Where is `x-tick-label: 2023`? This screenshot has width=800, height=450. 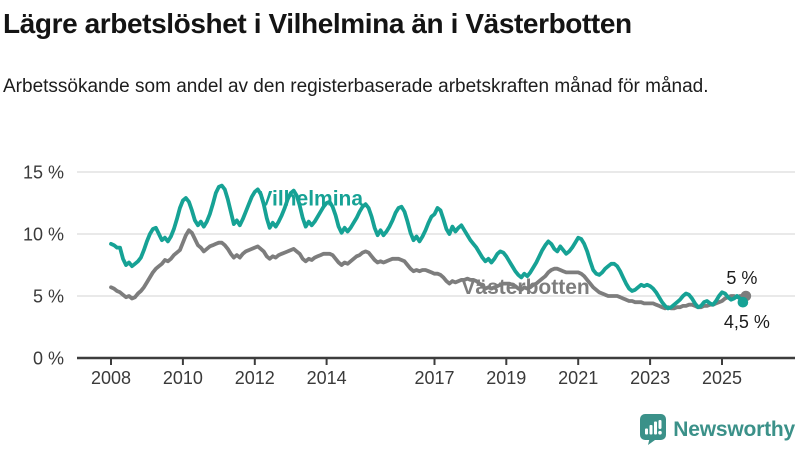 x-tick-label: 2023 is located at coordinates (650, 378).